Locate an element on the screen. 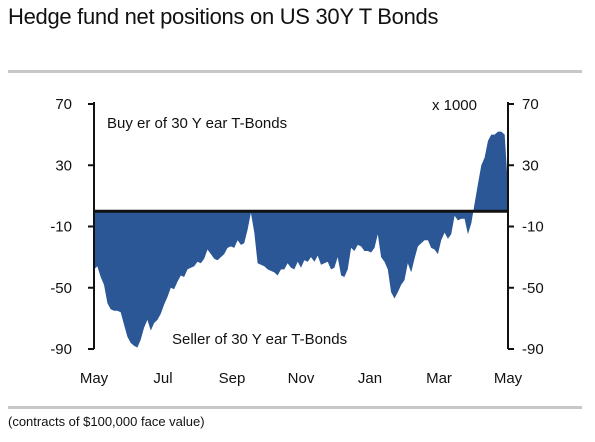 Image resolution: width=595 pixels, height=442 pixels. annotation-seller: Seller of 30 Y ear T-Bonds is located at coordinates (259, 339).